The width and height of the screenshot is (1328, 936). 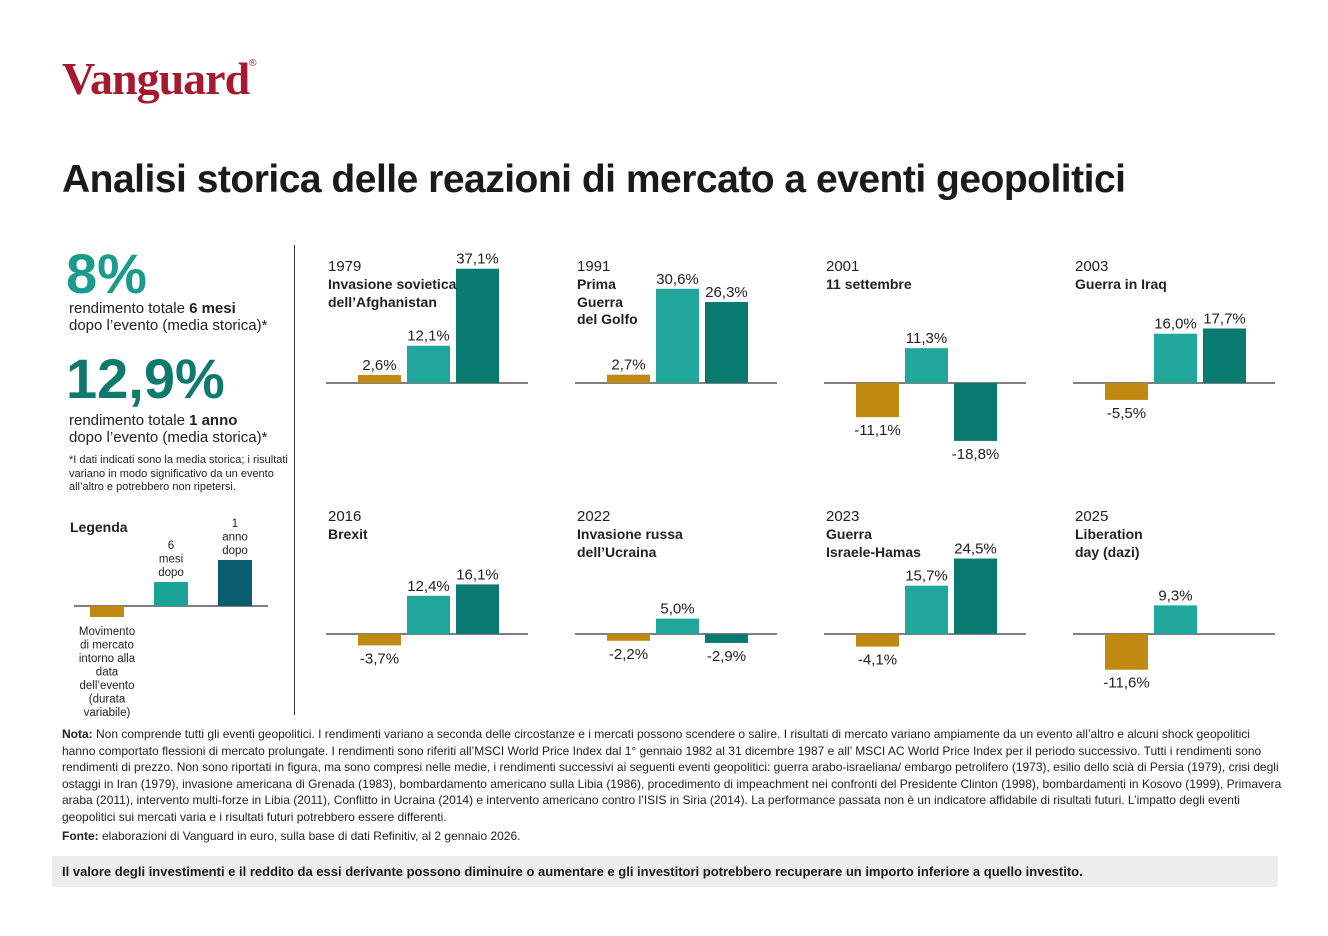 I want to click on legend-label: 1, so click(x=235, y=524).